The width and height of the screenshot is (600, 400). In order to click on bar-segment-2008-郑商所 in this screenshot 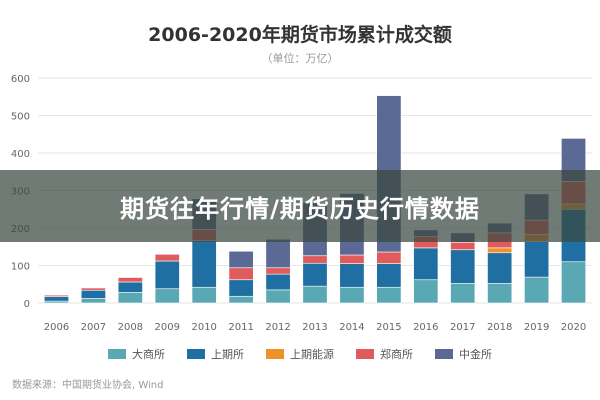, I will do `click(130, 280)`.